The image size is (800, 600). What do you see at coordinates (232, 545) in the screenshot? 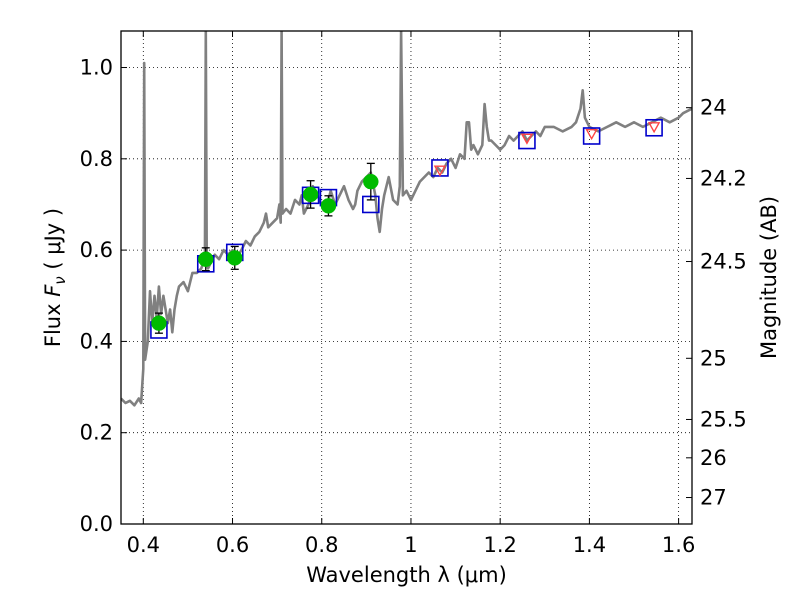
I see `x-tick-label: 0.6` at bounding box center [232, 545].